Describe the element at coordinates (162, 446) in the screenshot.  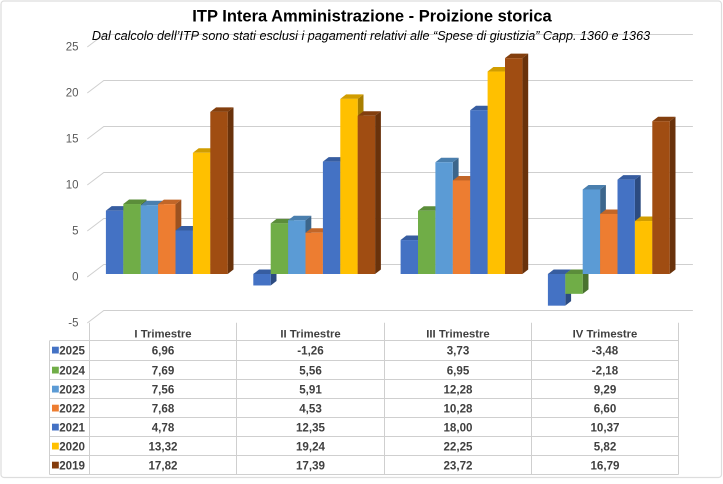
I see `svg-text: 13,32` at that location.